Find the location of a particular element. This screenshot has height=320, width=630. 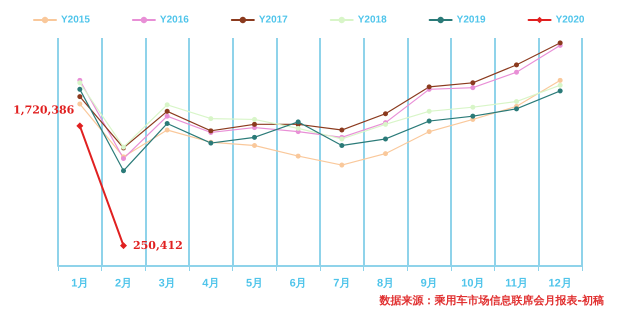

x-tick-label: 6月 is located at coordinates (298, 284).